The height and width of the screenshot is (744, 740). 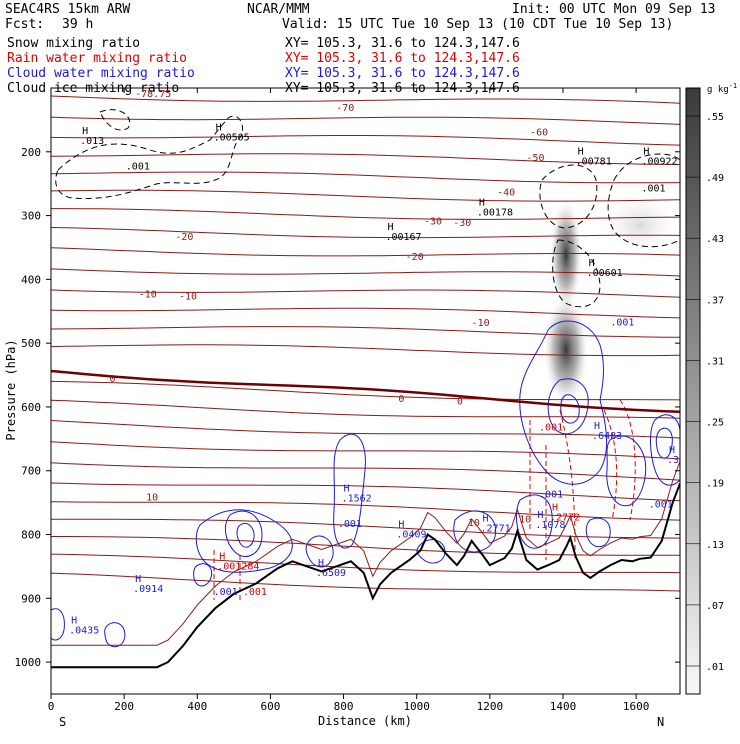 I want to click on maximum-marker: H.1562, so click(x=357, y=493).